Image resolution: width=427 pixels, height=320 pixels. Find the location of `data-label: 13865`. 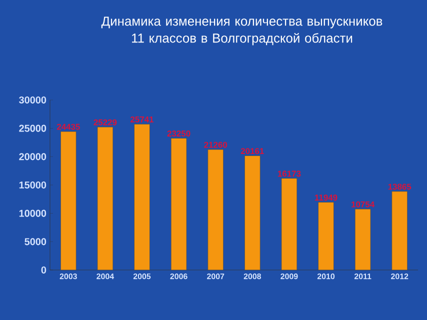

data-label: 13865 is located at coordinates (400, 187).